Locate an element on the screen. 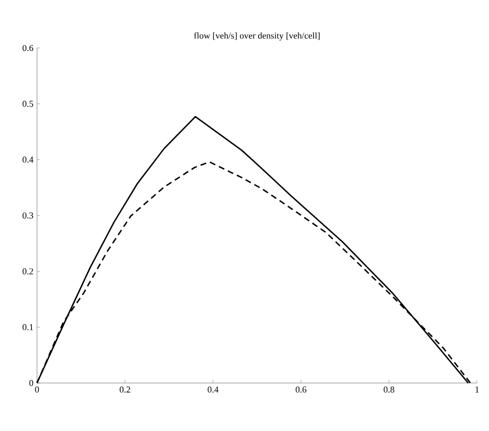 The image size is (489, 431). y-tick-label: 0.6 is located at coordinates (28, 48).